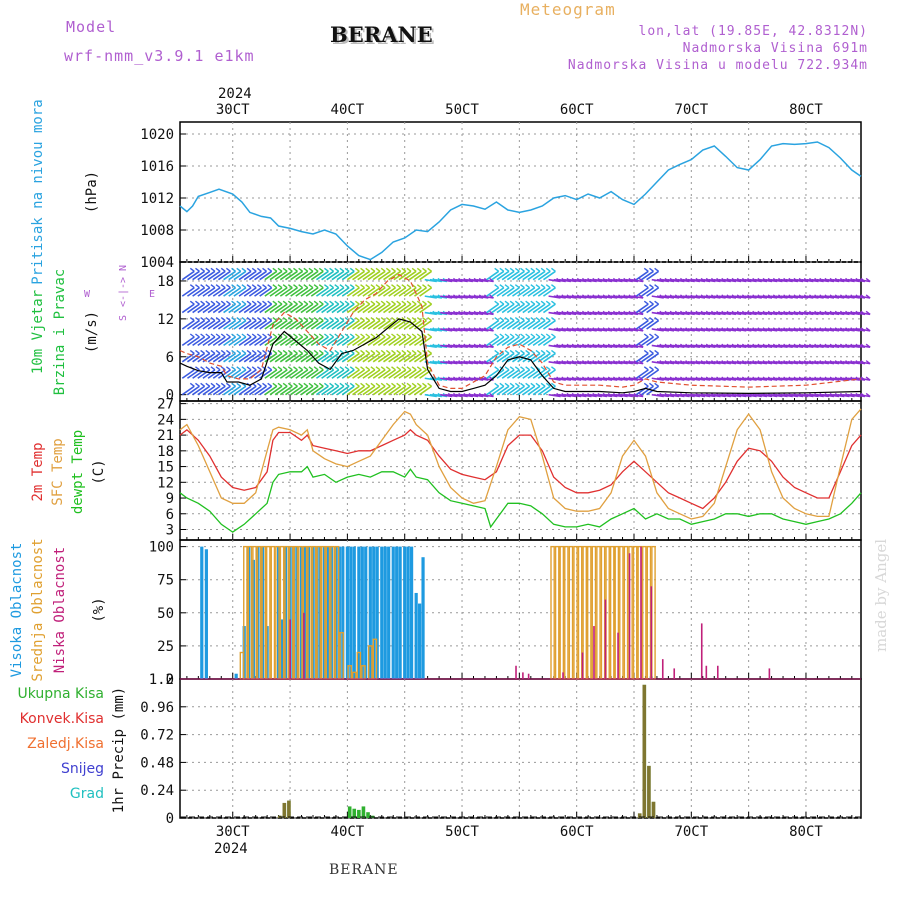 Image resolution: width=900 pixels, height=900 pixels. What do you see at coordinates (165, 405) in the screenshot?
I see `y-tick-label: 27` at bounding box center [165, 405].